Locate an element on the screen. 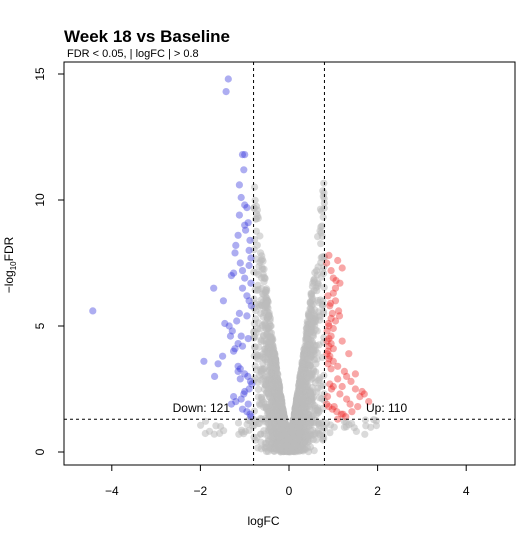 The width and height of the screenshot is (527, 534). up-count-label: Up: 110 is located at coordinates (386, 408).